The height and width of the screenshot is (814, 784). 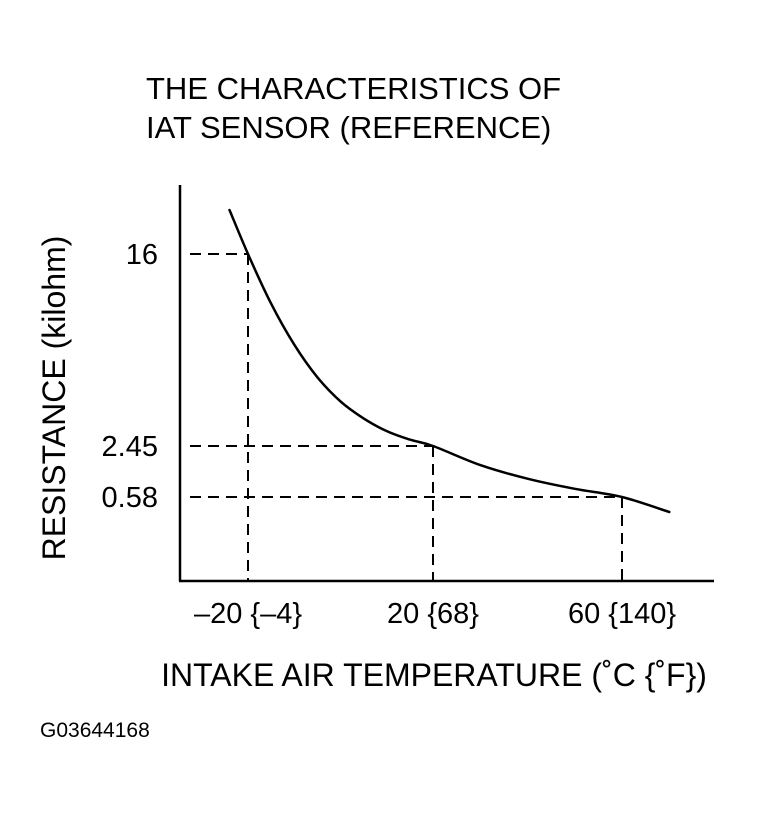 What do you see at coordinates (622, 614) in the screenshot?
I see `x-tick-label-2: 60 {140}` at bounding box center [622, 614].